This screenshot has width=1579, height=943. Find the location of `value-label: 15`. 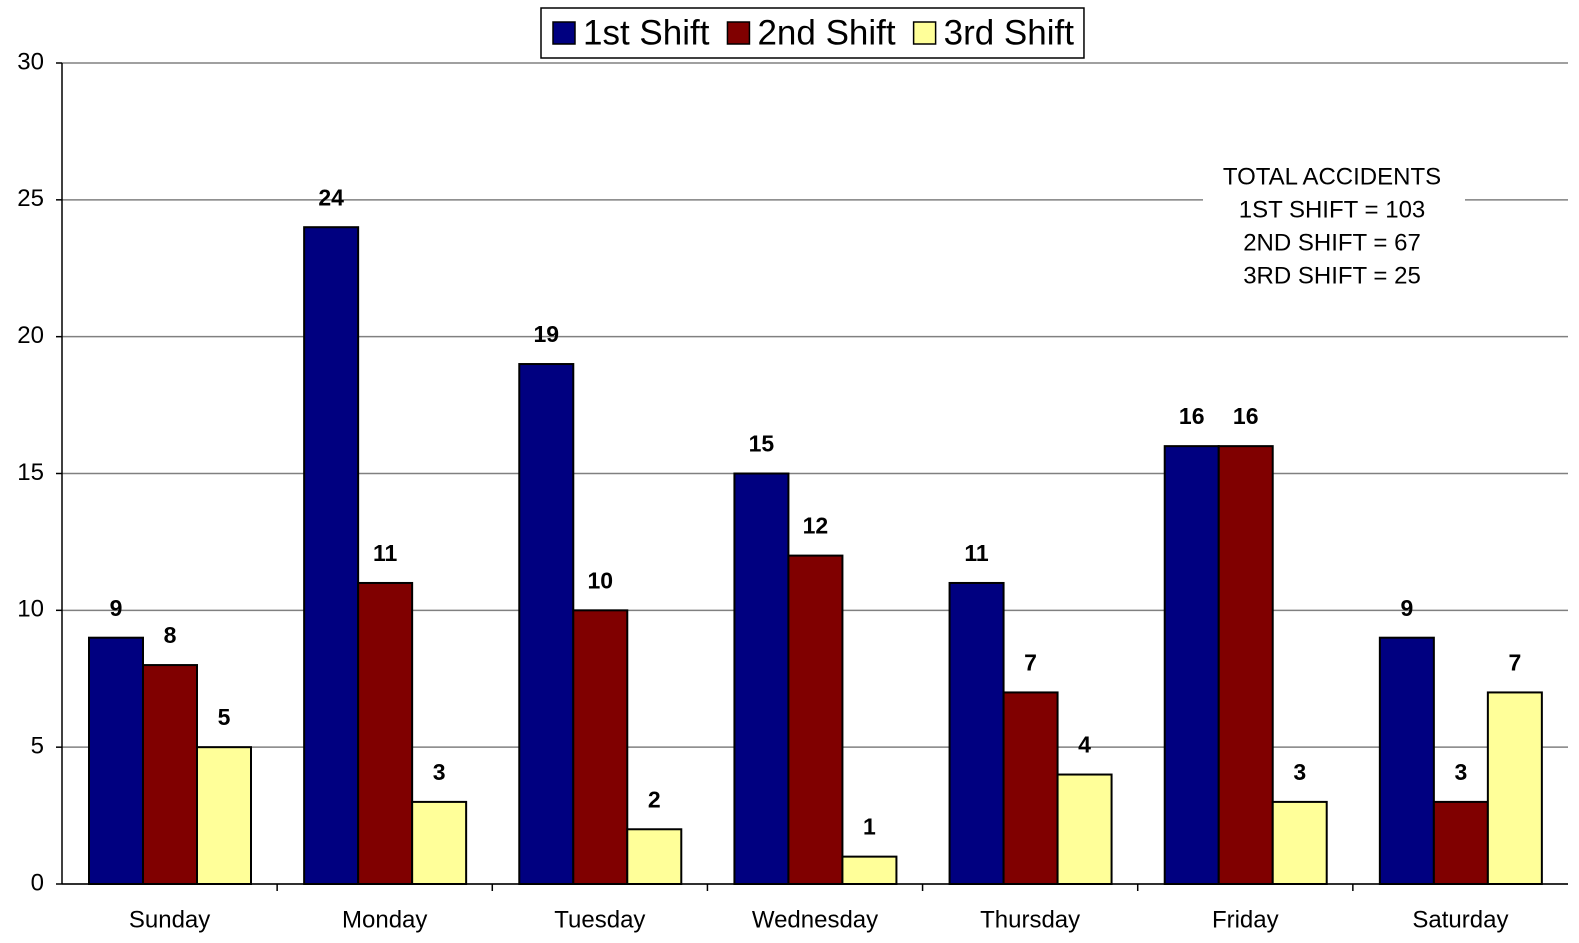

value-label: 15 is located at coordinates (762, 444).